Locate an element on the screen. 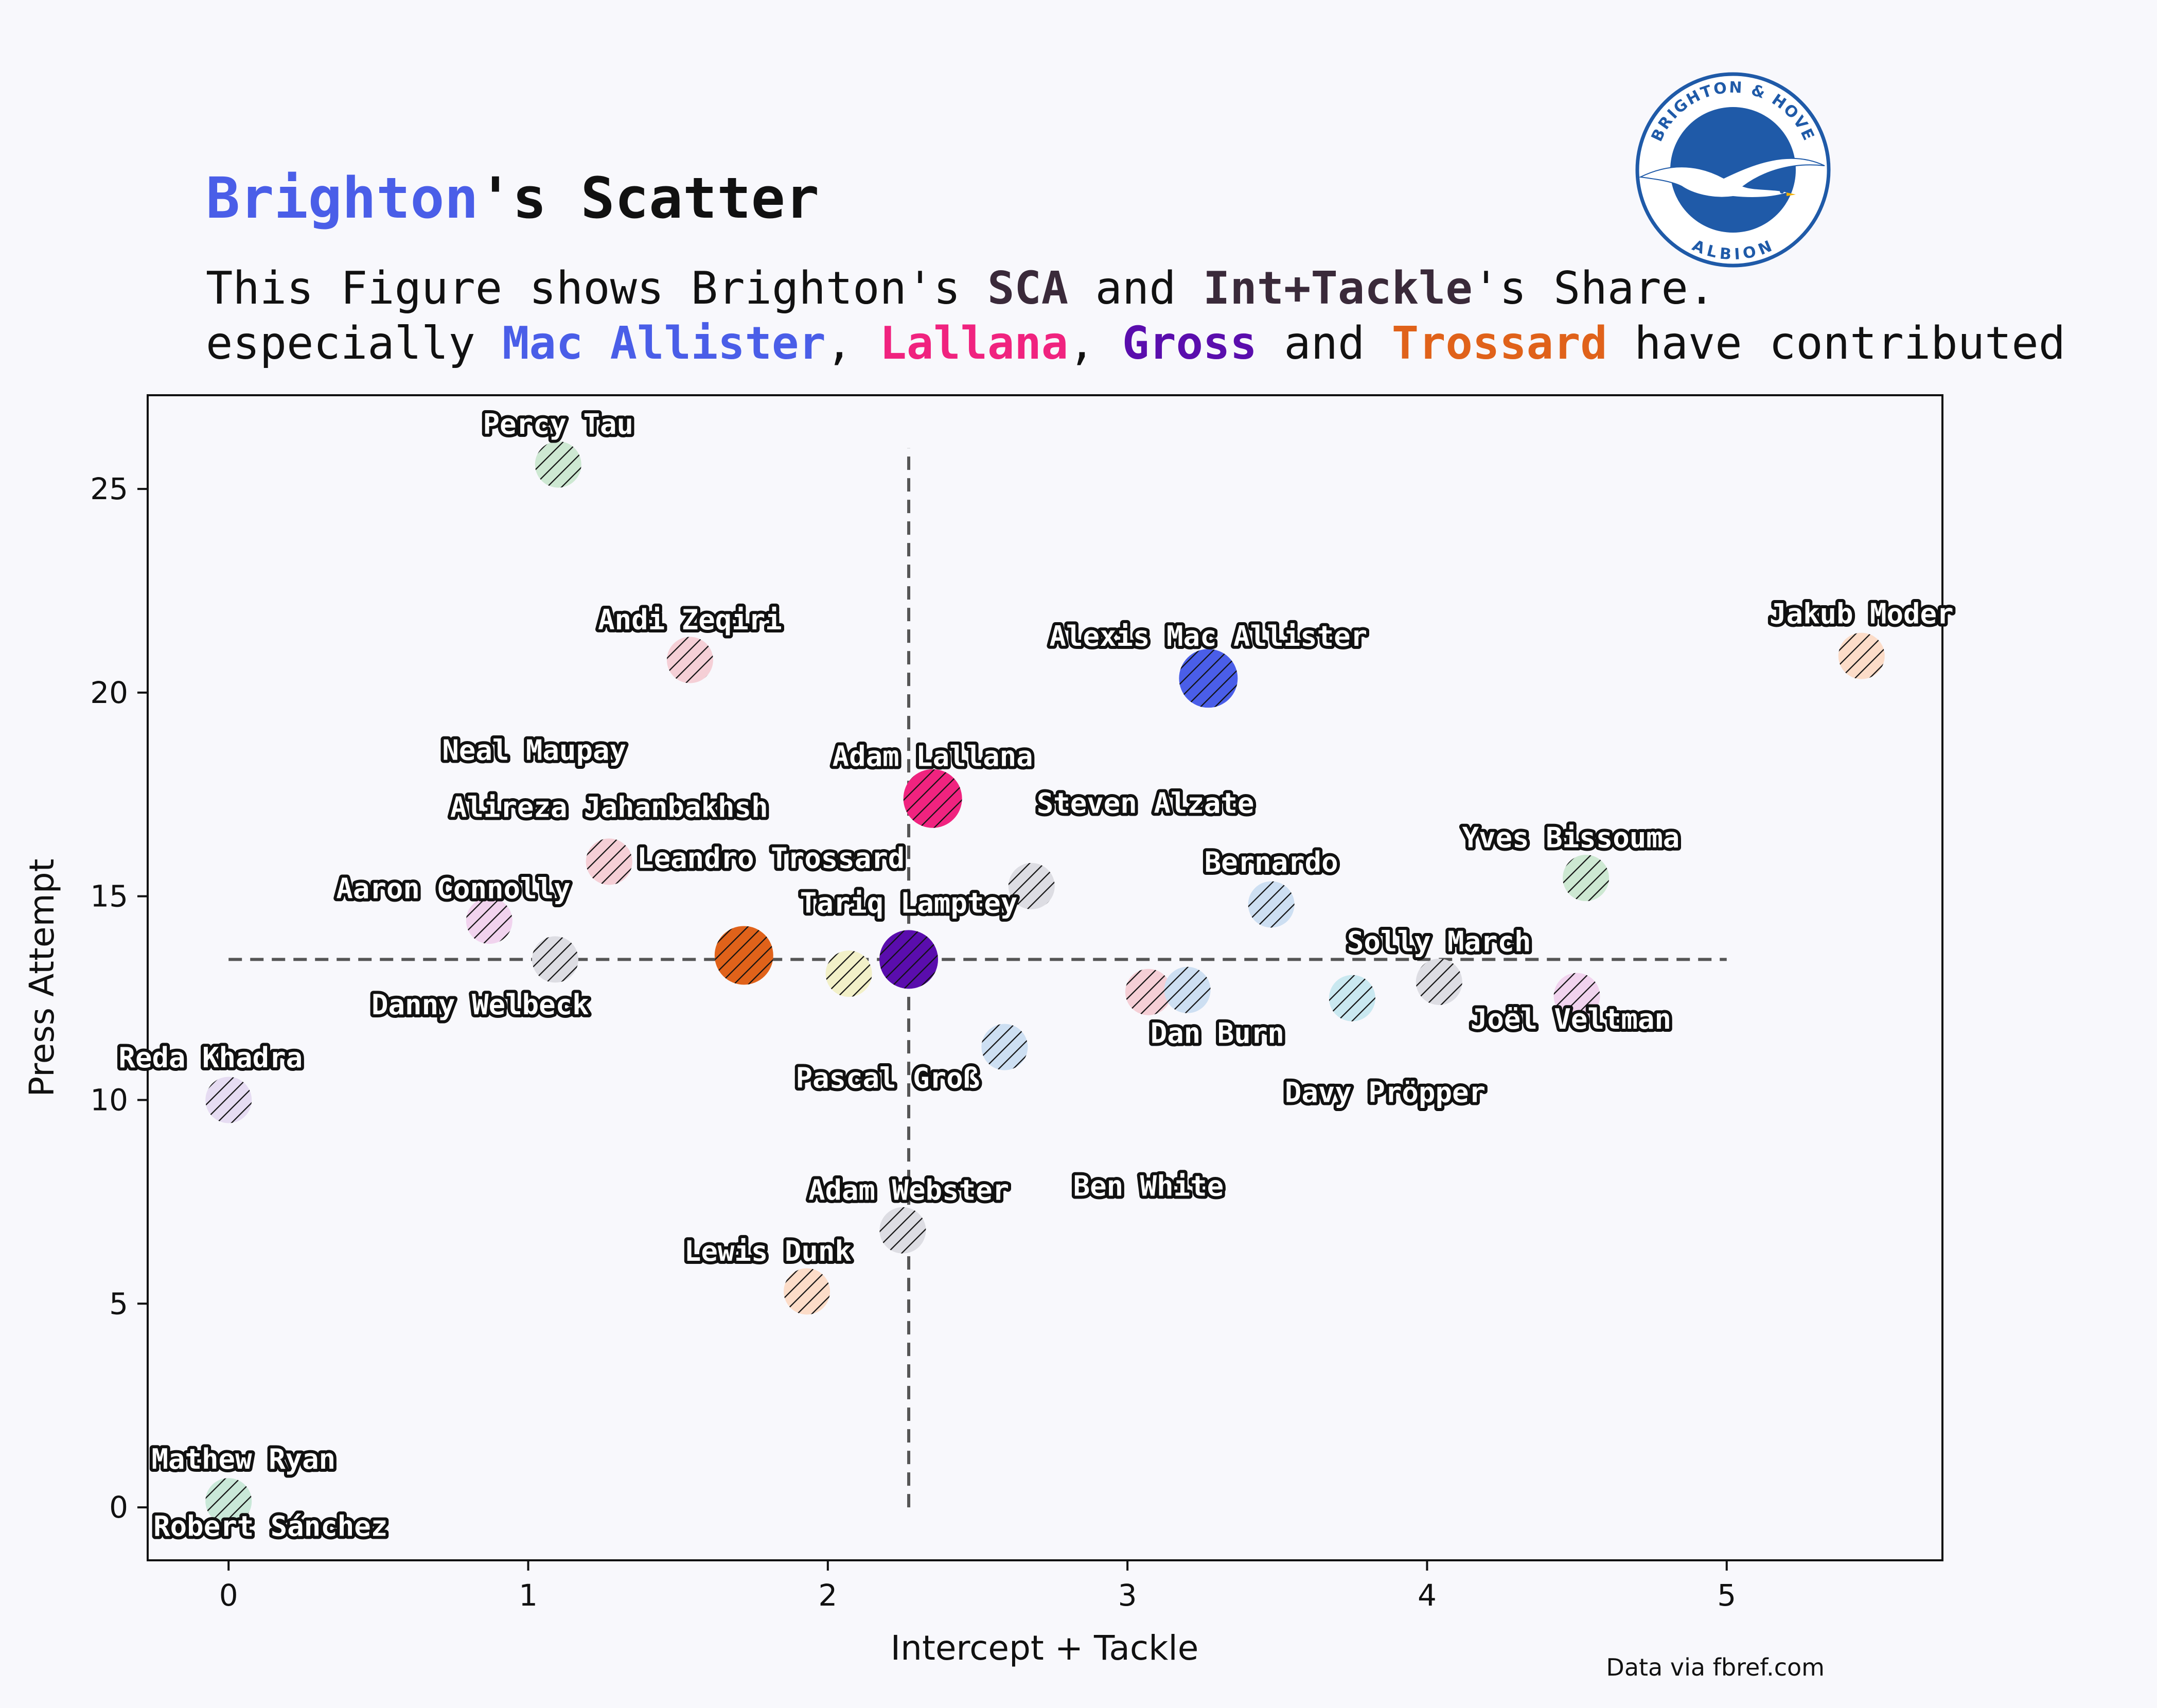  point-label: Percy Tau is located at coordinates (558, 425).